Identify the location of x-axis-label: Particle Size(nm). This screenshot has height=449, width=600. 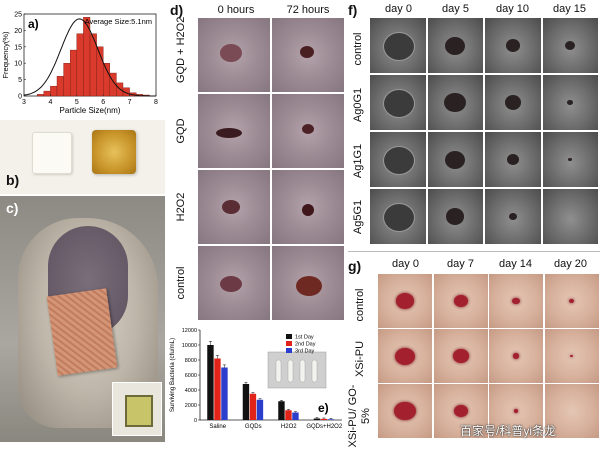
(90, 110).